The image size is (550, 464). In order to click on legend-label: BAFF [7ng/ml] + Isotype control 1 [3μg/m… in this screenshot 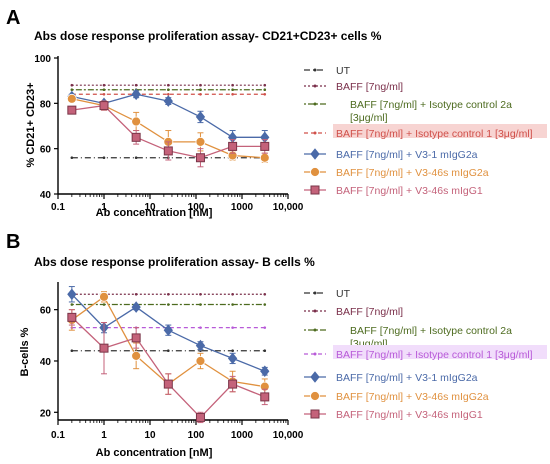, I will do `click(434, 134)`.